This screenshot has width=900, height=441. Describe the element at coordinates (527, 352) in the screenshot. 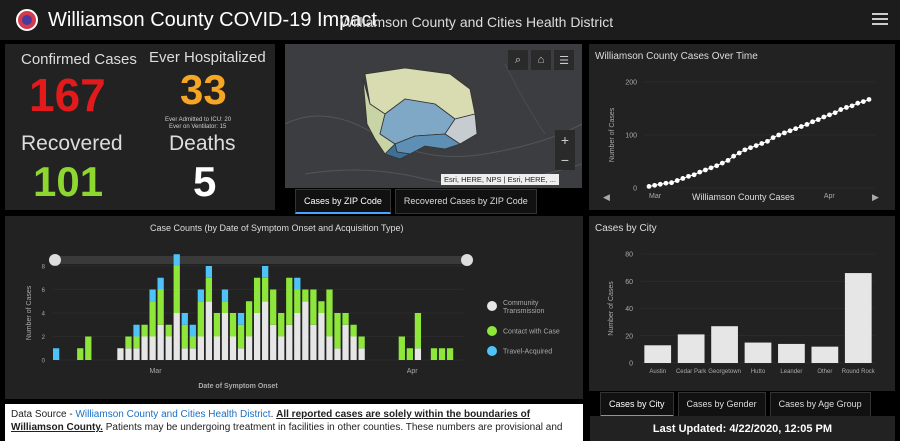

I see `legend-label: Travel-Acquired` at that location.